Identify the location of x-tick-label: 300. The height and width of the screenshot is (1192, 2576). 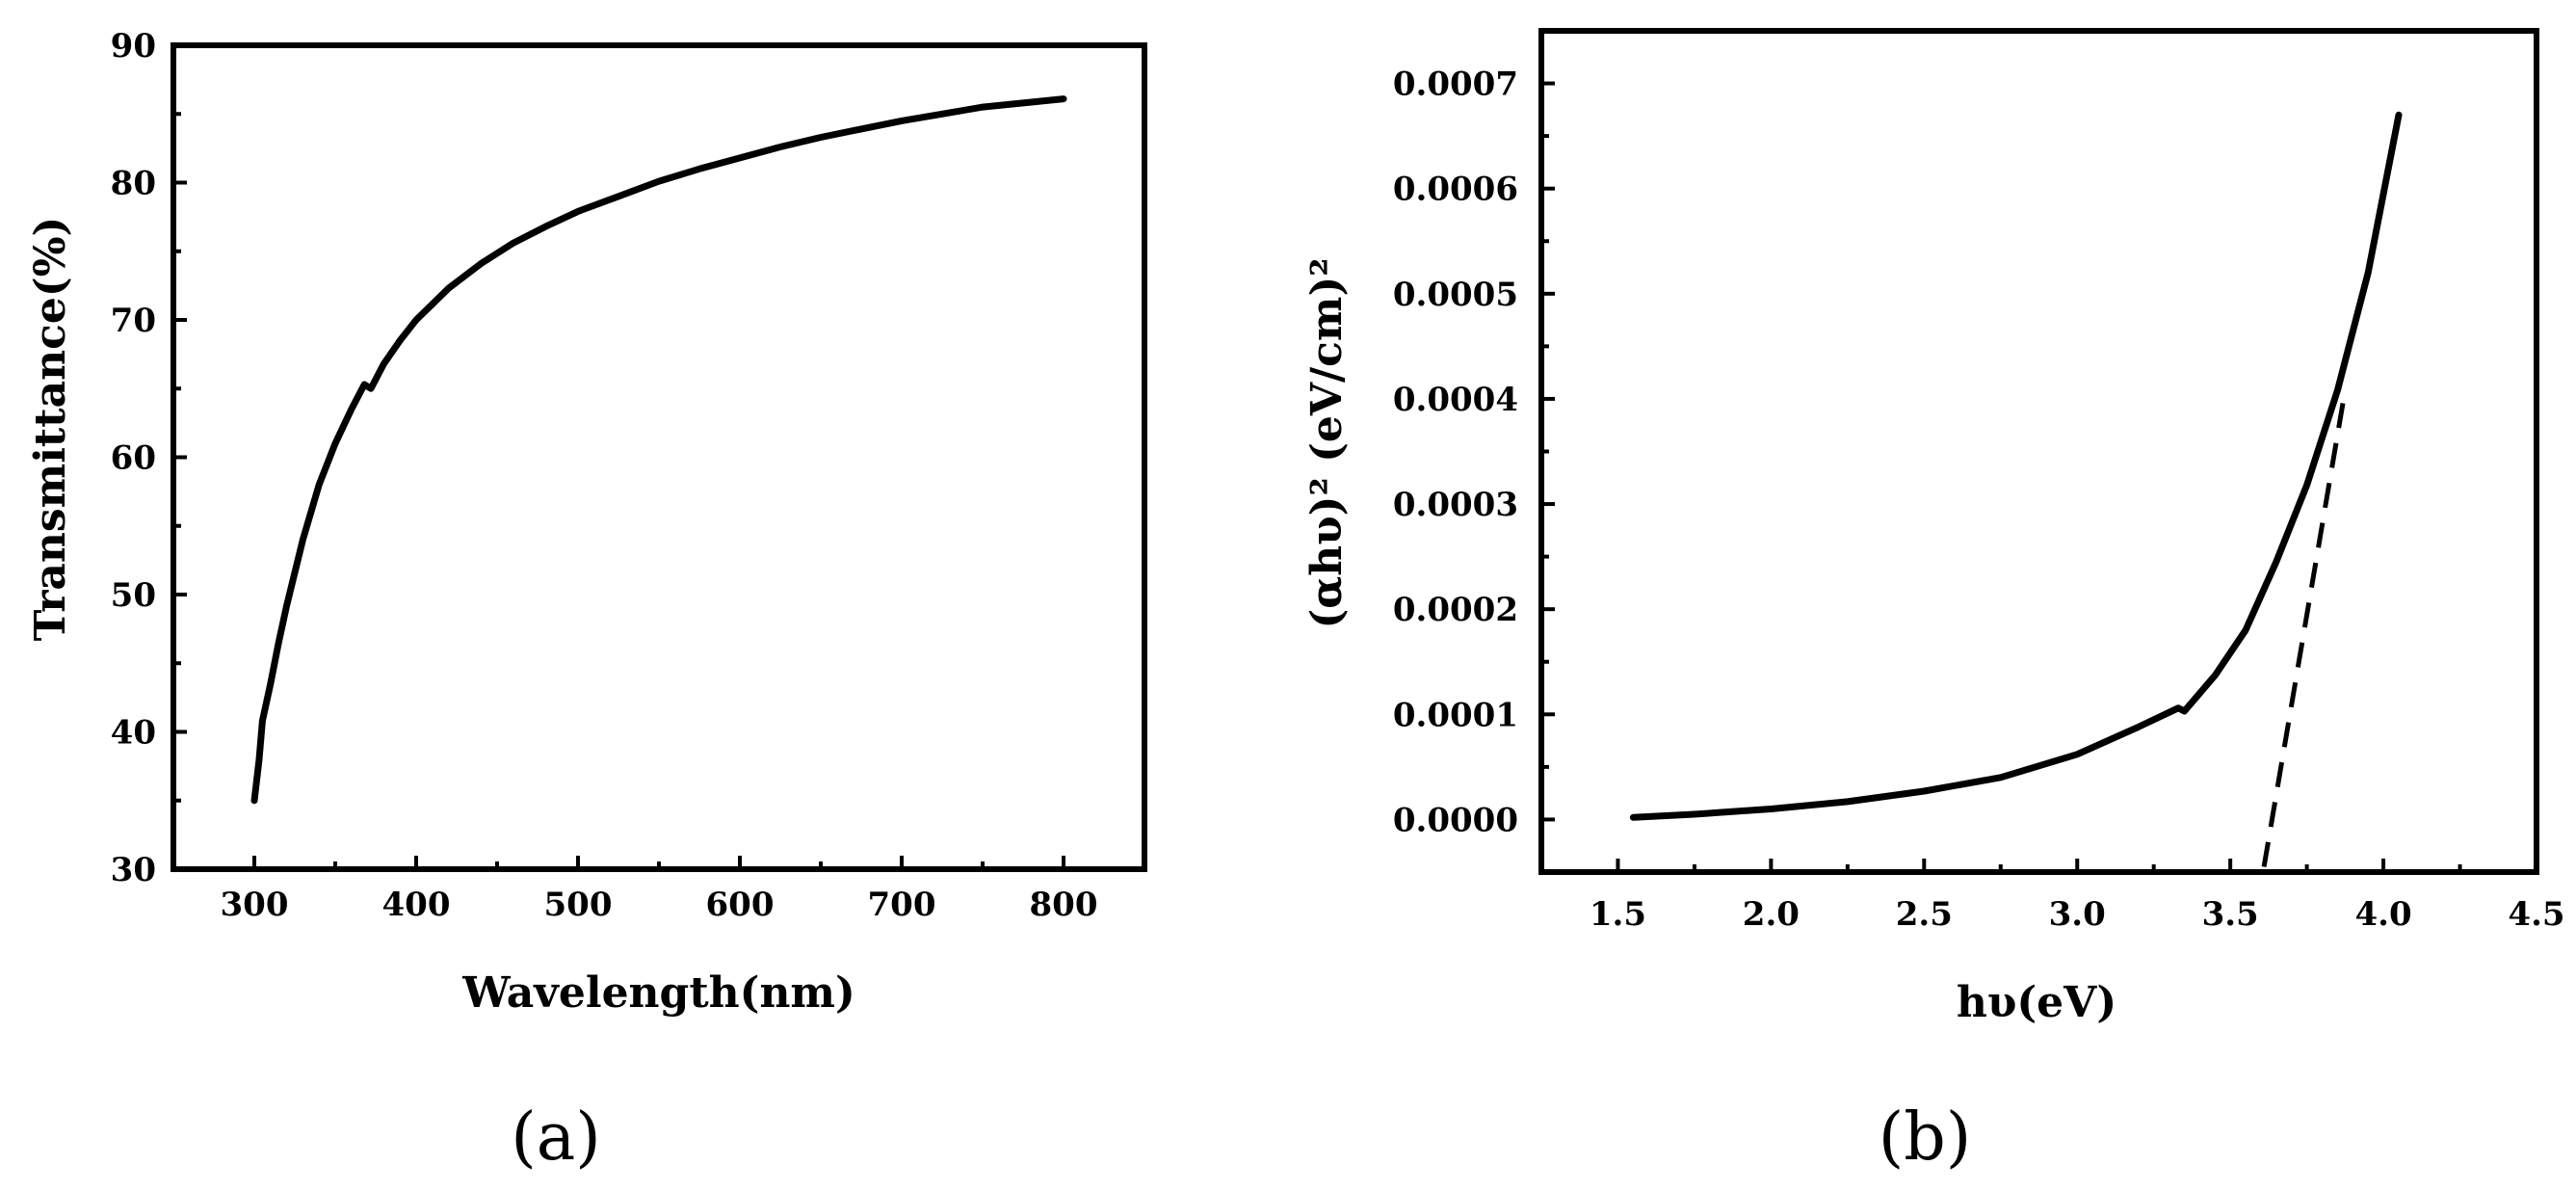
(255, 905).